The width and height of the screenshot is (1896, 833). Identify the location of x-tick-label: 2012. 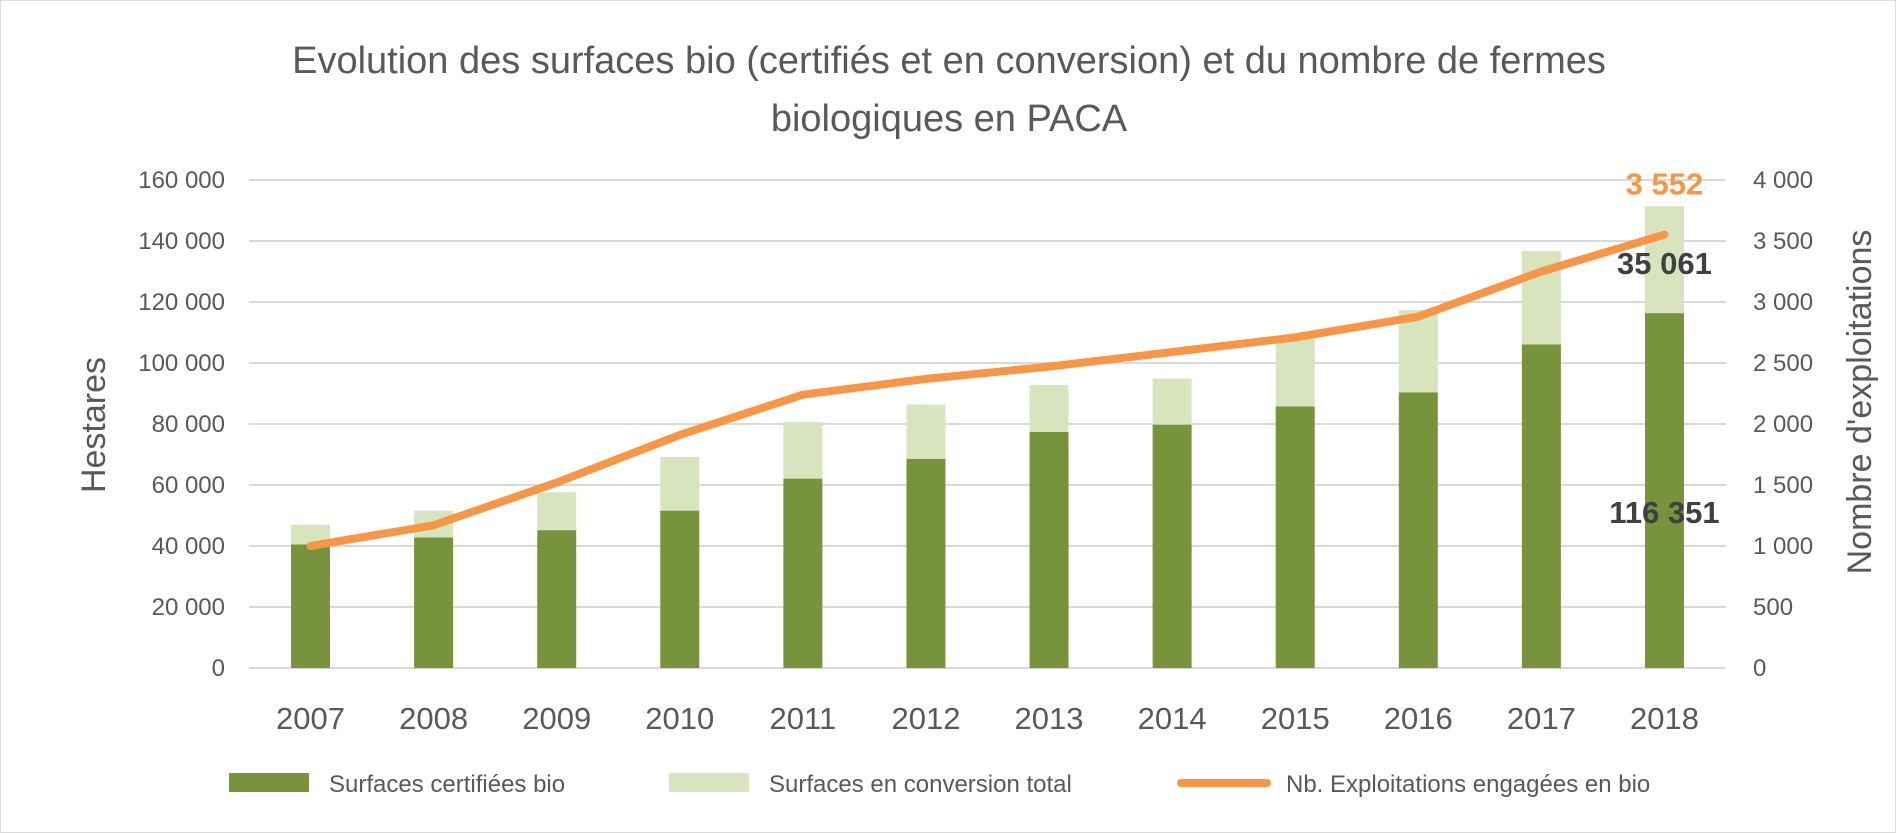
(925, 718).